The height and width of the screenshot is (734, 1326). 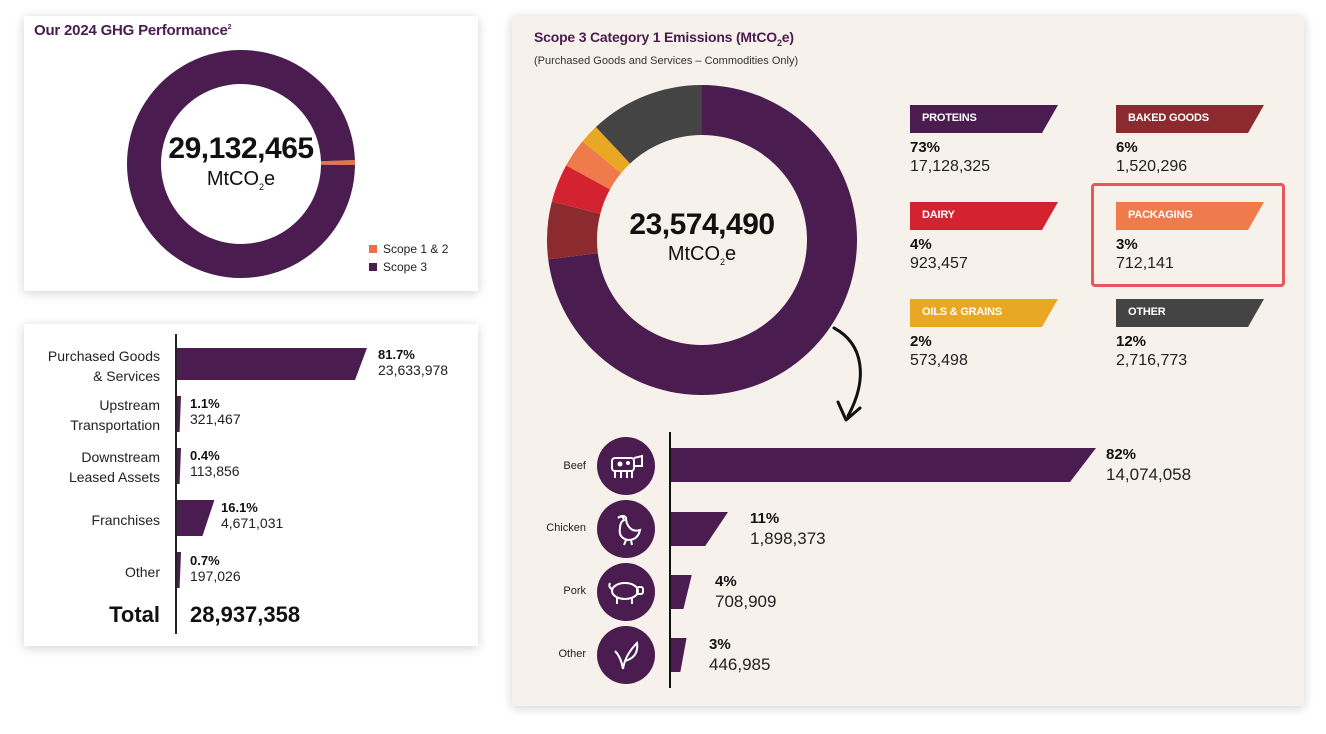 What do you see at coordinates (566, 528) in the screenshot?
I see `protein-label-chicken: Chicken` at bounding box center [566, 528].